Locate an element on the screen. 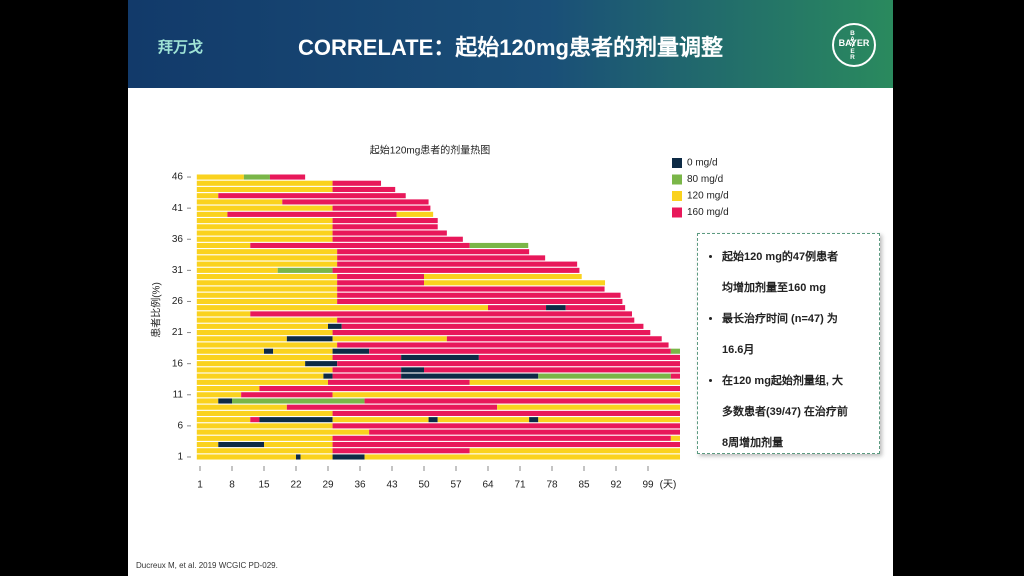 The height and width of the screenshot is (576, 1024). y-tick-label: 26 is located at coordinates (178, 301).